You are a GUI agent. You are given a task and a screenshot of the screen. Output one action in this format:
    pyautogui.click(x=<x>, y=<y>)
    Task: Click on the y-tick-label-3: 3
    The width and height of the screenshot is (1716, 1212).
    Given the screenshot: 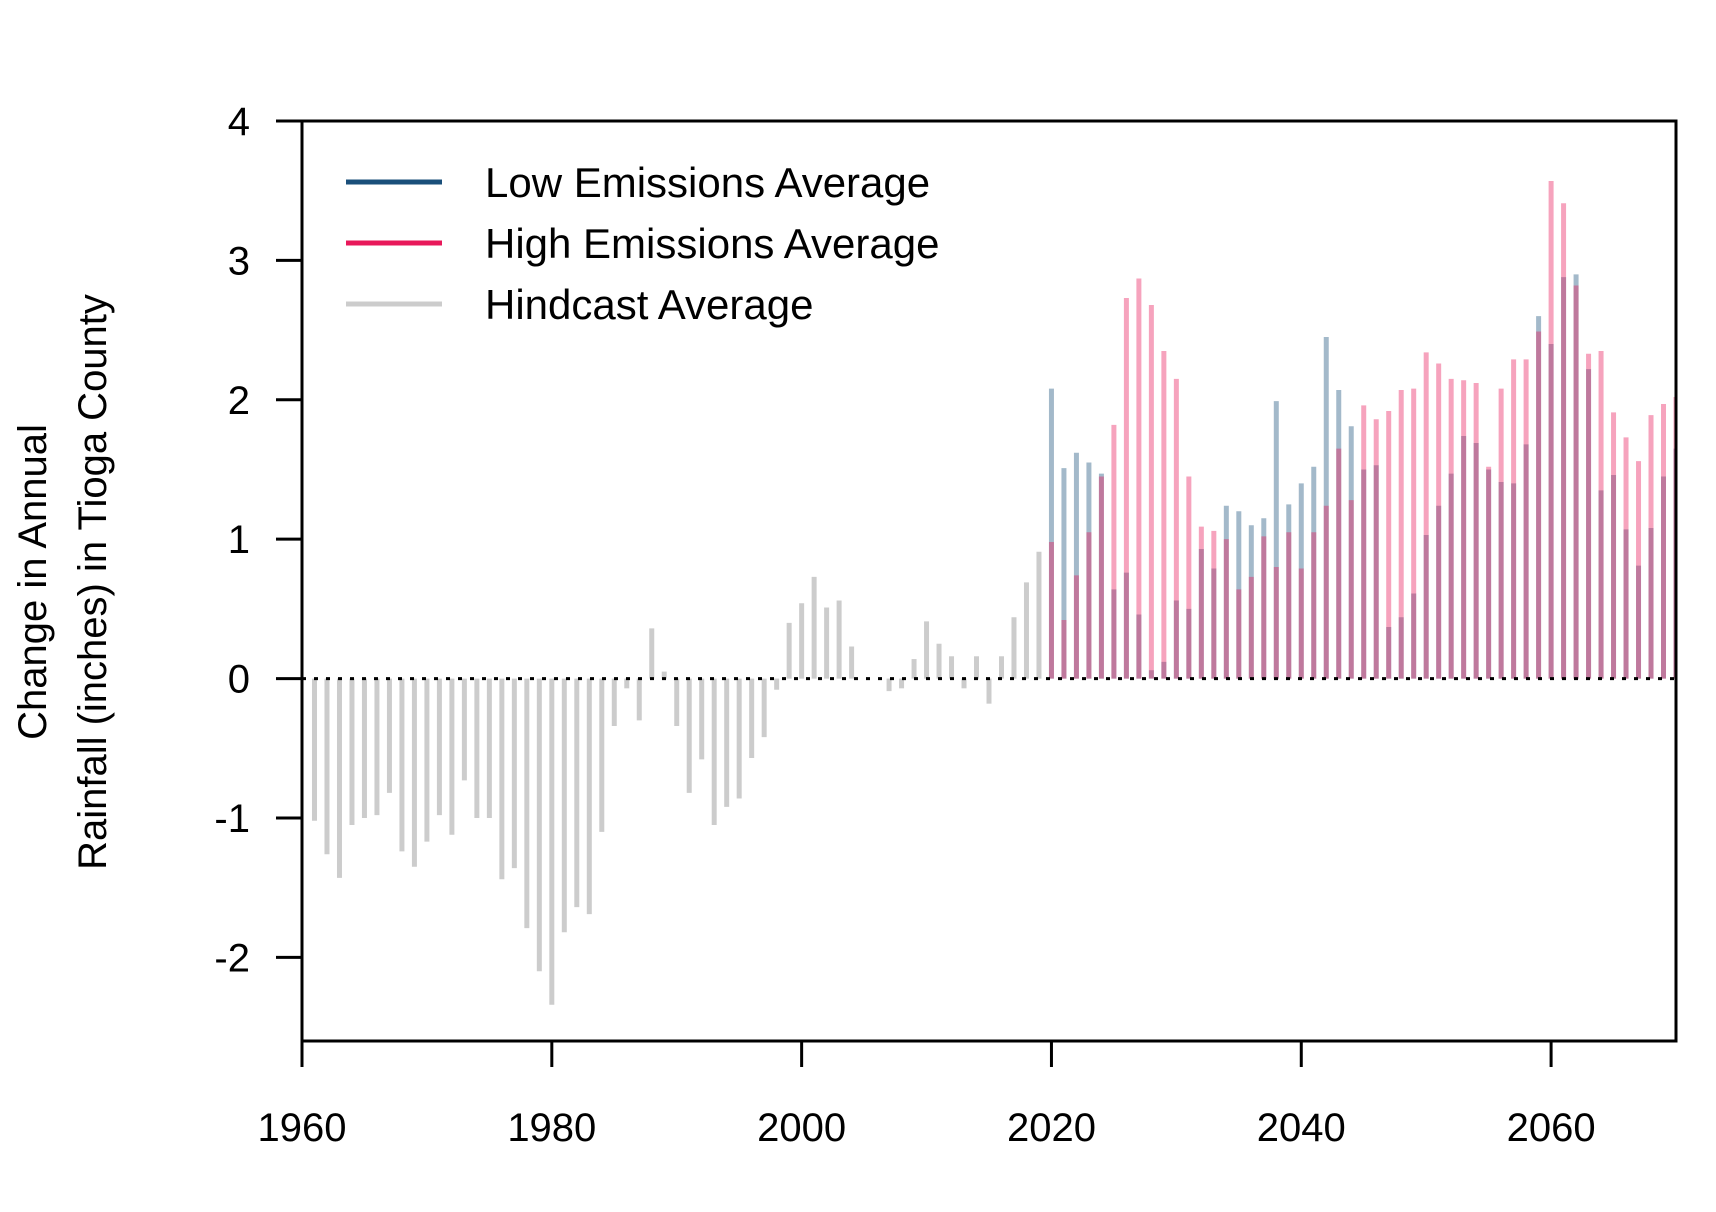 What is the action you would take?
    pyautogui.click(x=239, y=261)
    